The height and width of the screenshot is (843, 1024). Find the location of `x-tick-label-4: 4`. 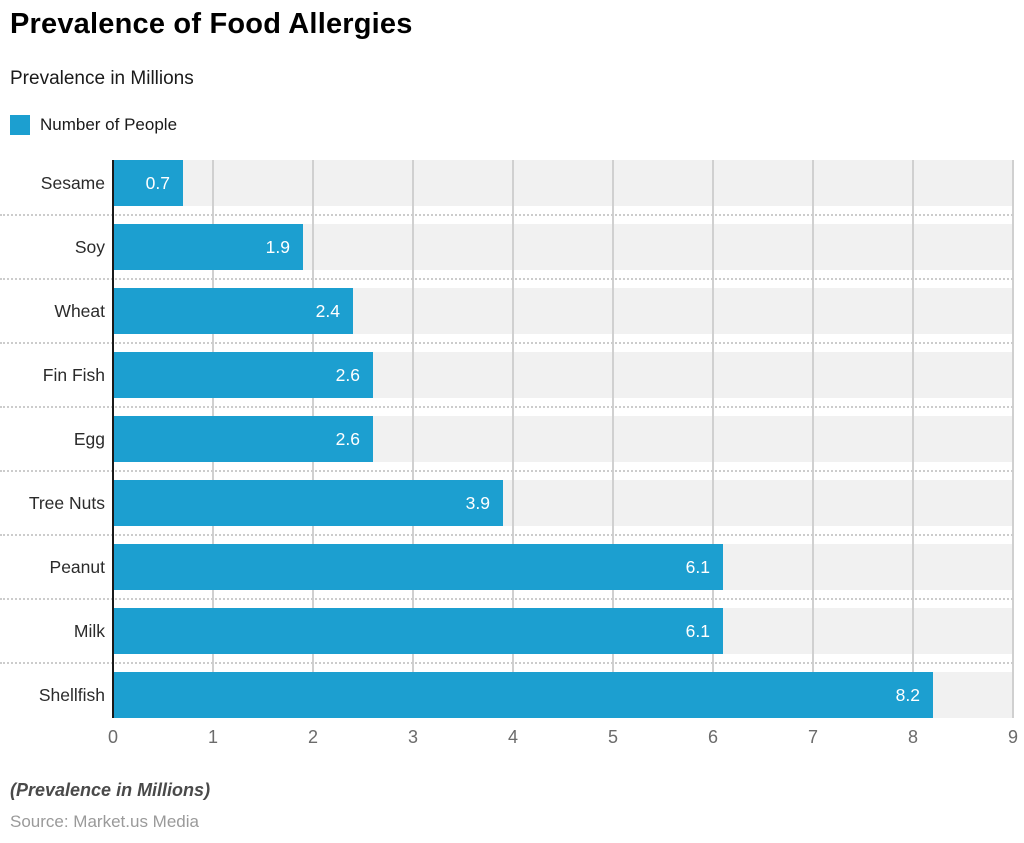

x-tick-label-4: 4 is located at coordinates (512, 737).